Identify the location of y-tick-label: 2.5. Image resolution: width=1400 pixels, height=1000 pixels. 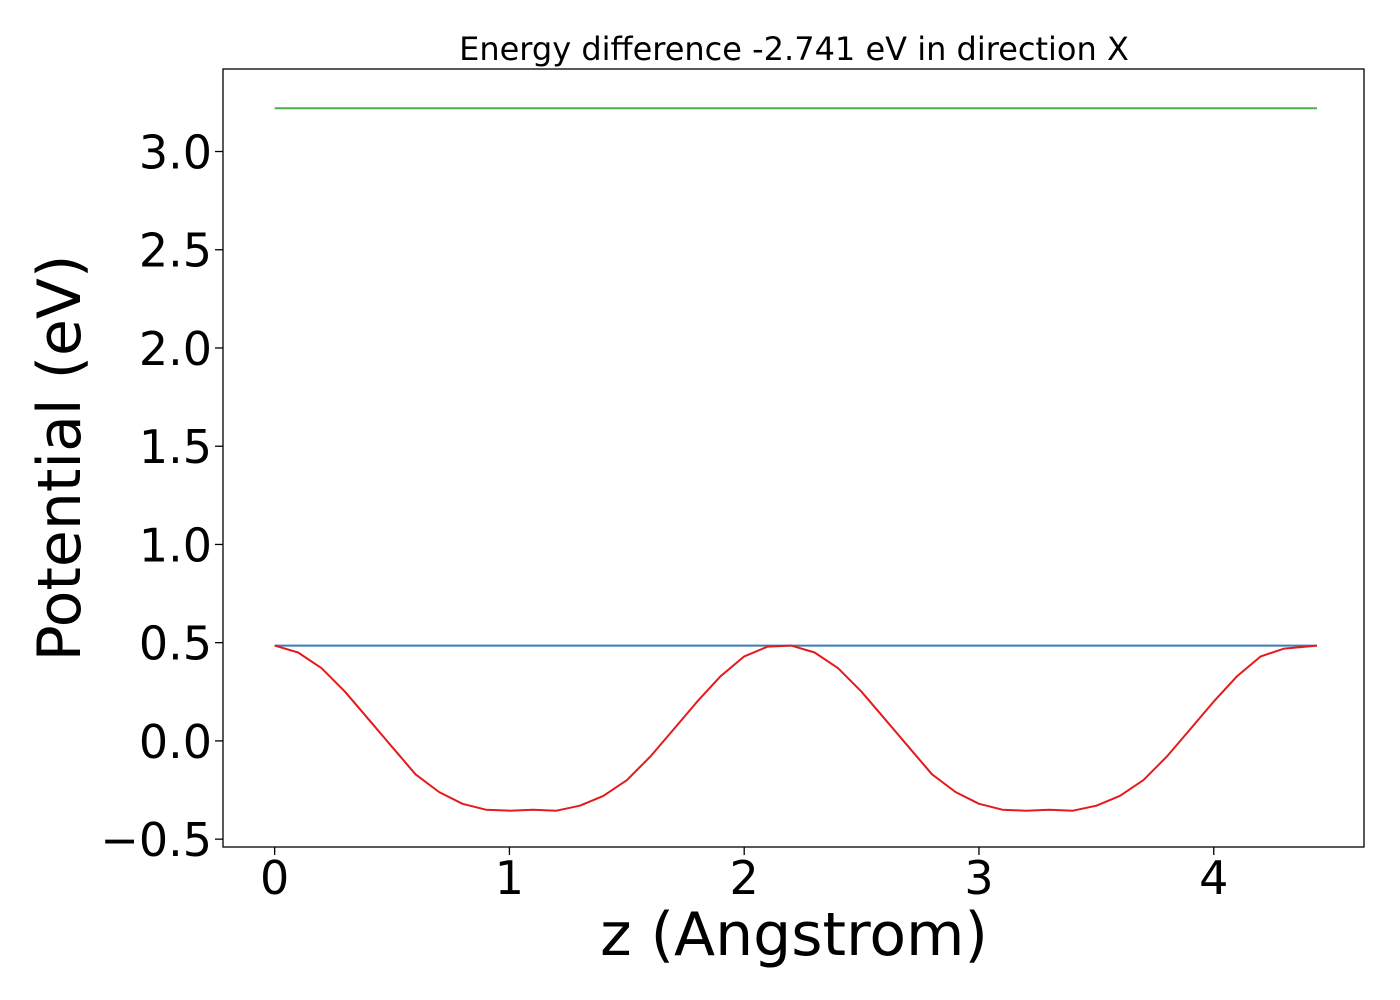
(175, 251).